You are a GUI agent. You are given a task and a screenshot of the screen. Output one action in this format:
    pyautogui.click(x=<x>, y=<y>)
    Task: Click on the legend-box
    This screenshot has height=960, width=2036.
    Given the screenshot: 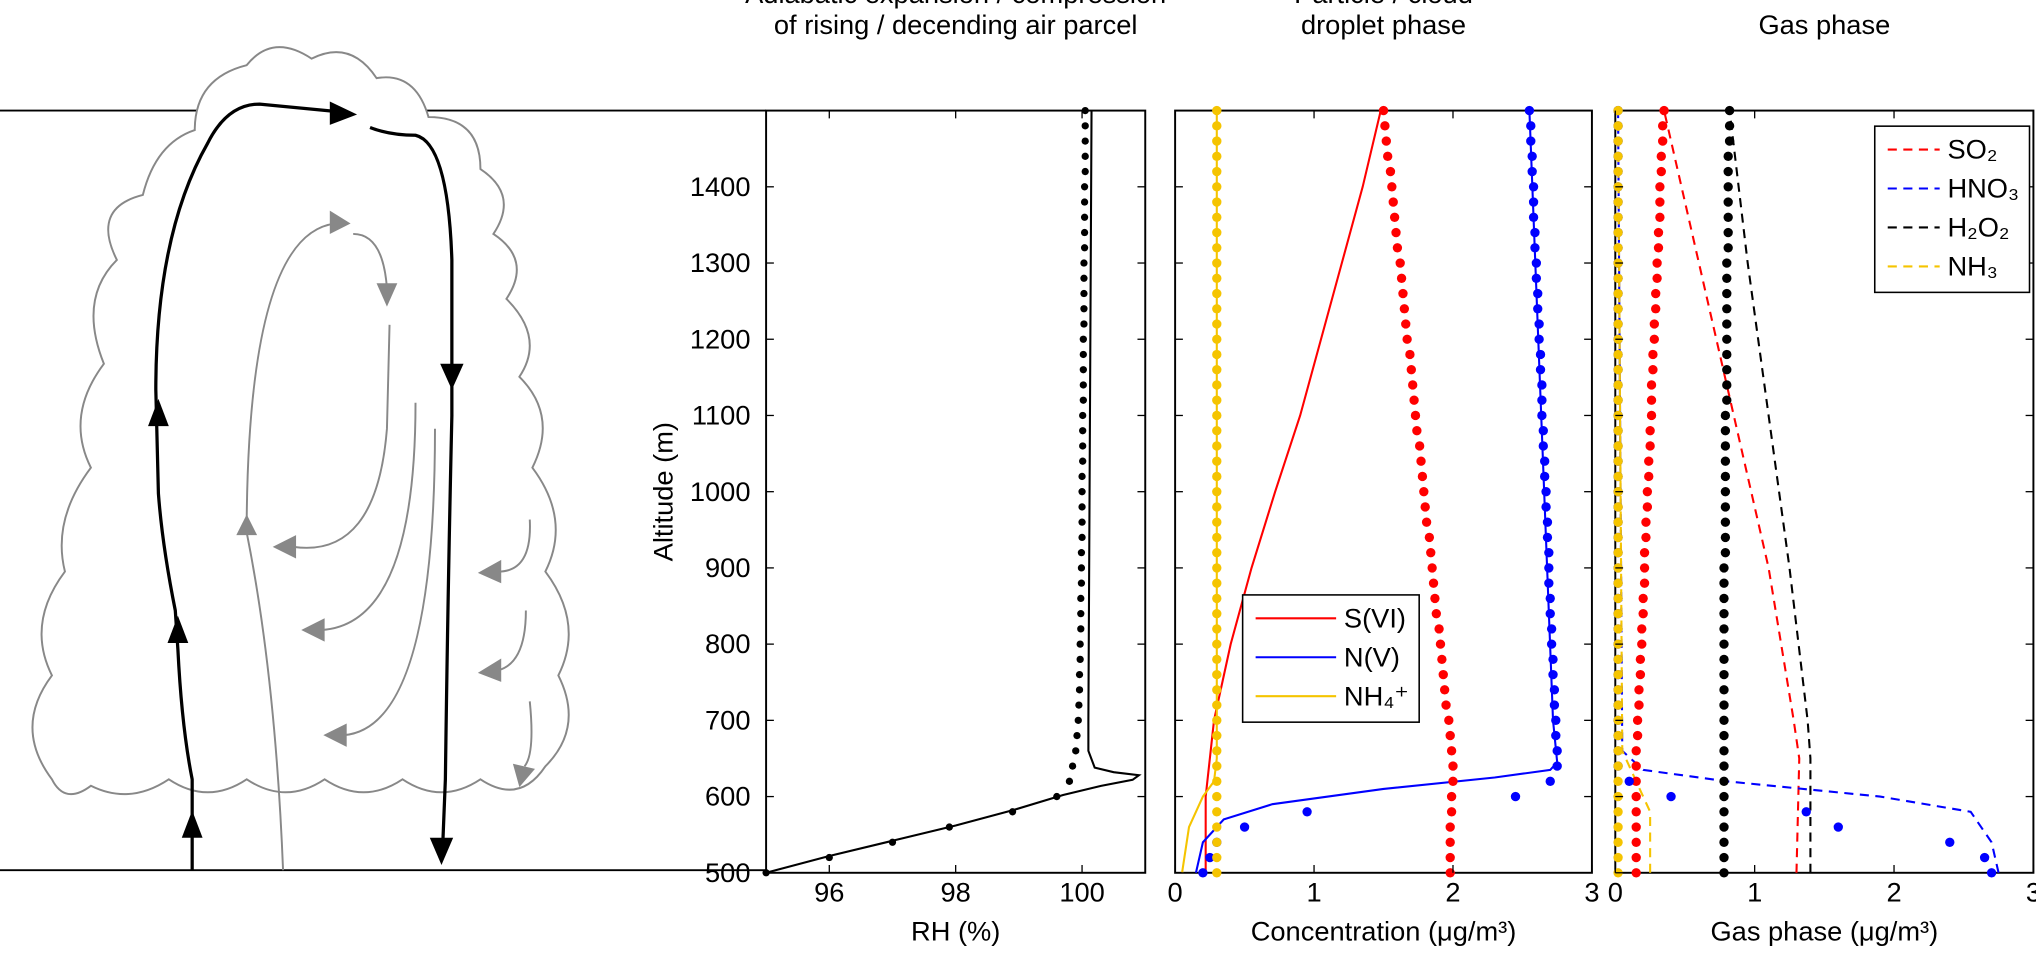 What is the action you would take?
    pyautogui.click(x=1330, y=658)
    